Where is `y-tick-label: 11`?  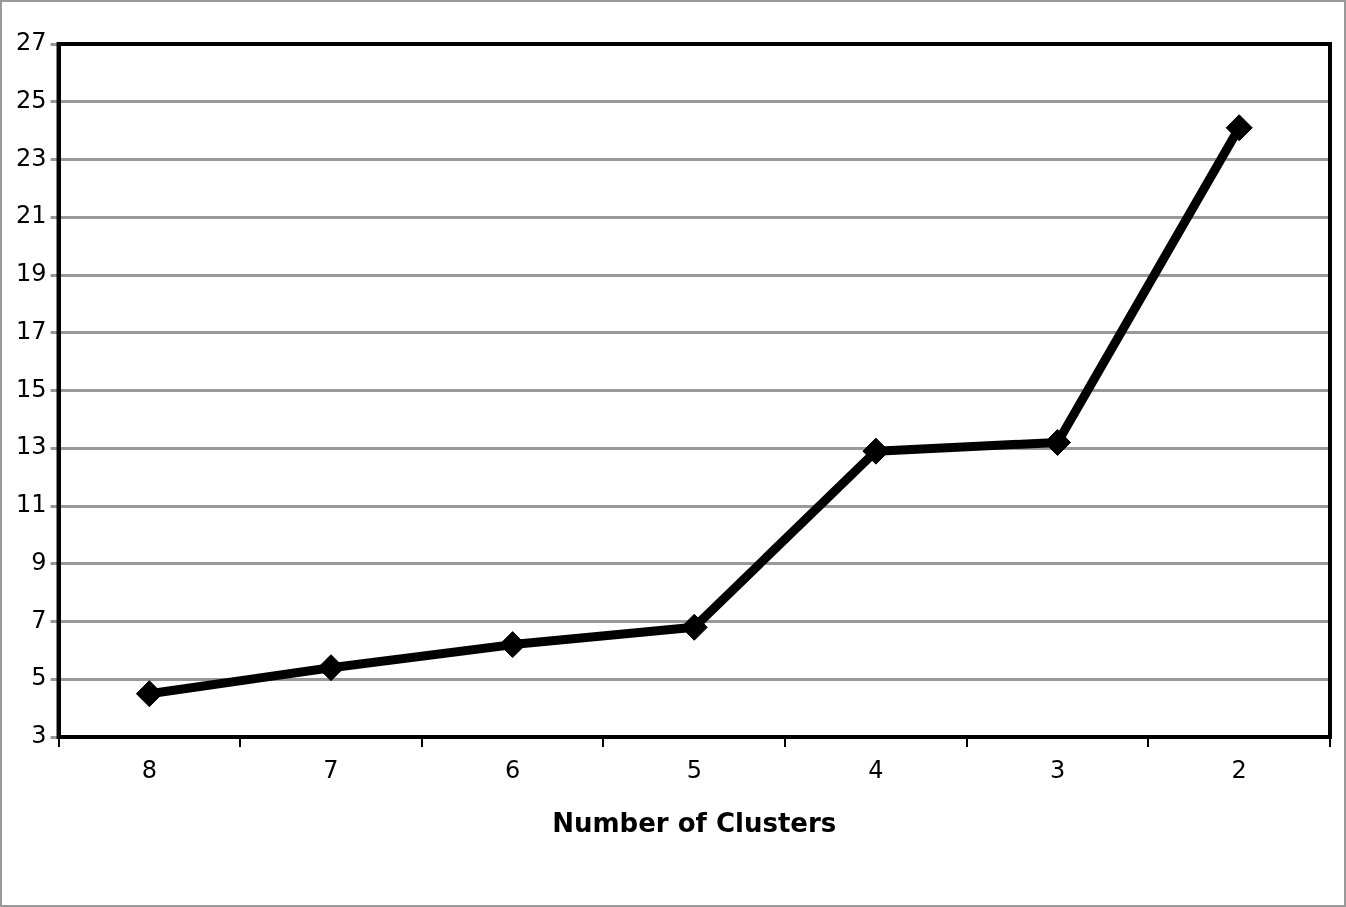
y-tick-label: 11 is located at coordinates (31, 504).